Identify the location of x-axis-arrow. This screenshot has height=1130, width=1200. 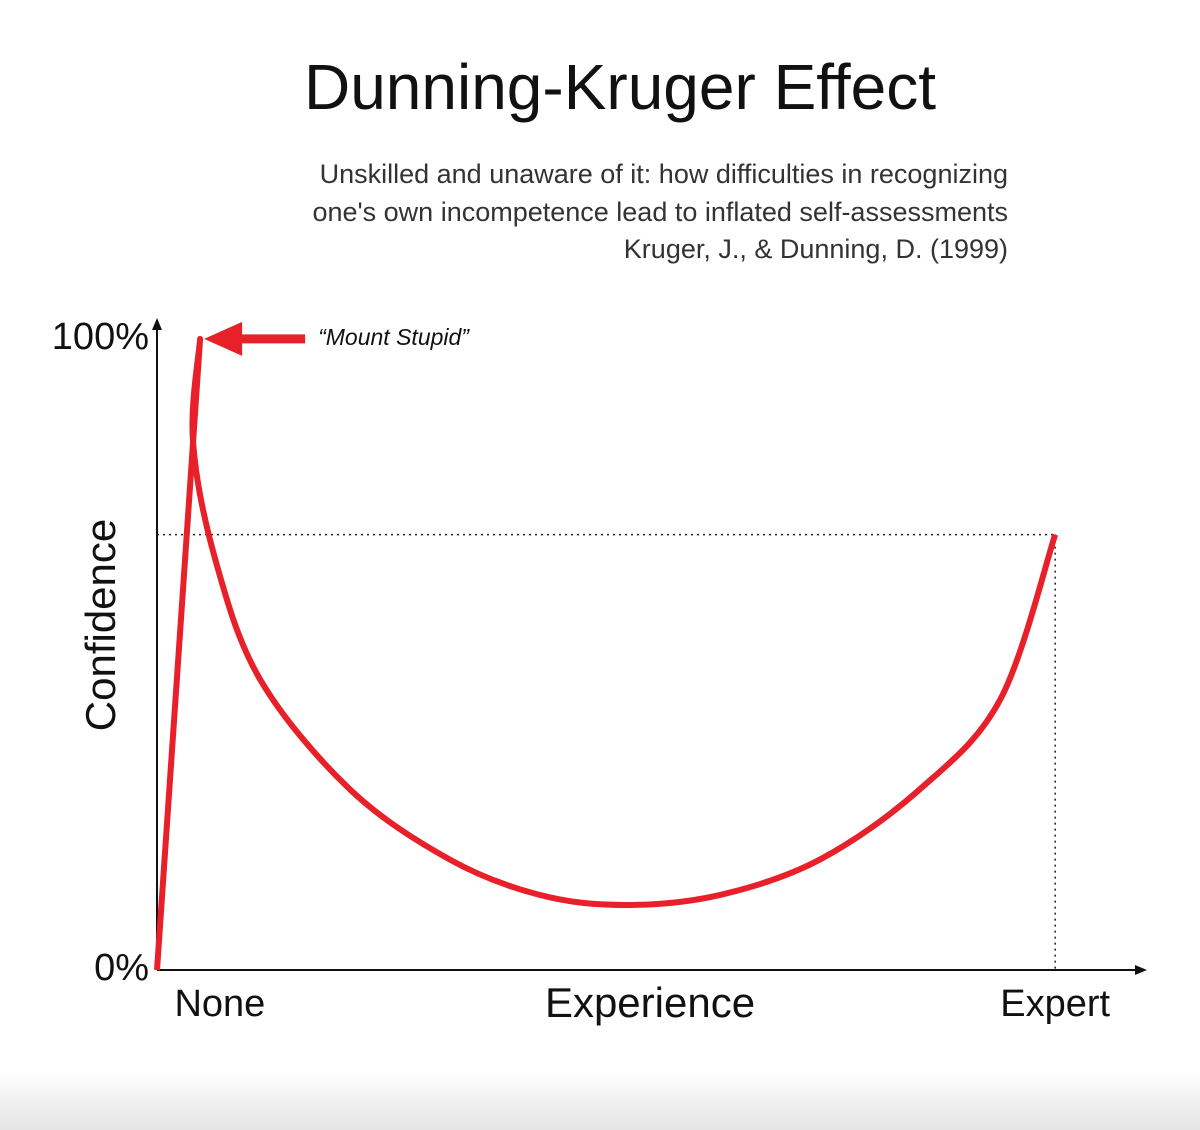
(1141, 970).